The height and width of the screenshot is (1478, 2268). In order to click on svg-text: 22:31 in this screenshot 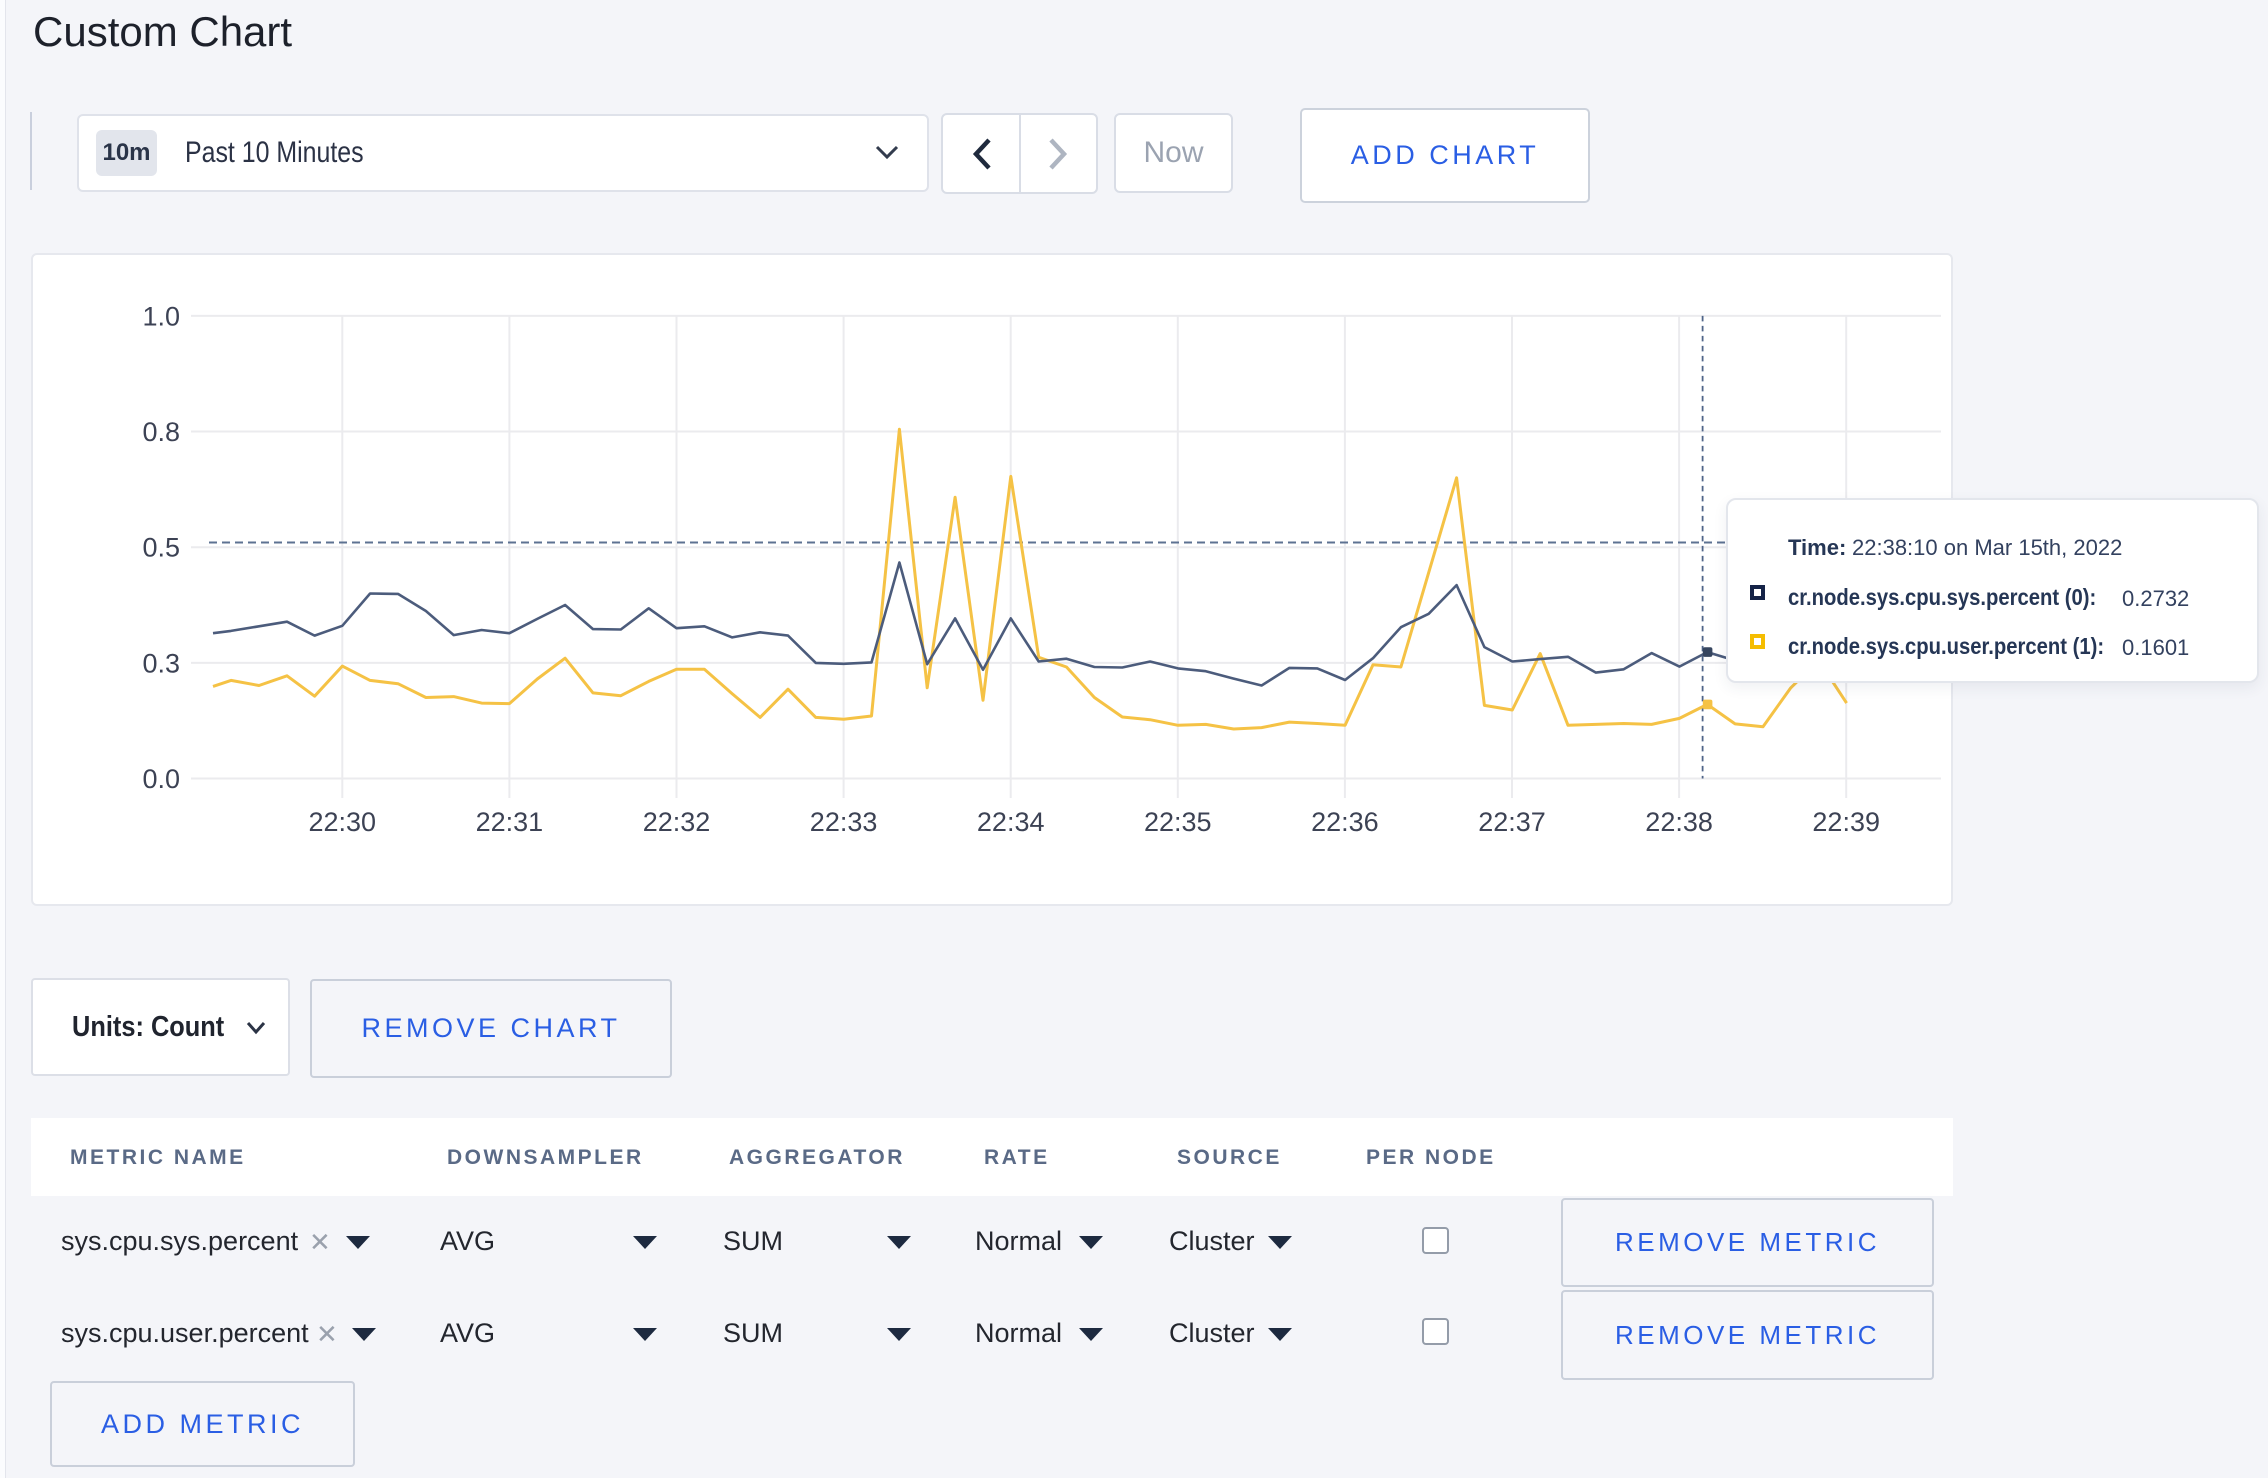, I will do `click(510, 822)`.